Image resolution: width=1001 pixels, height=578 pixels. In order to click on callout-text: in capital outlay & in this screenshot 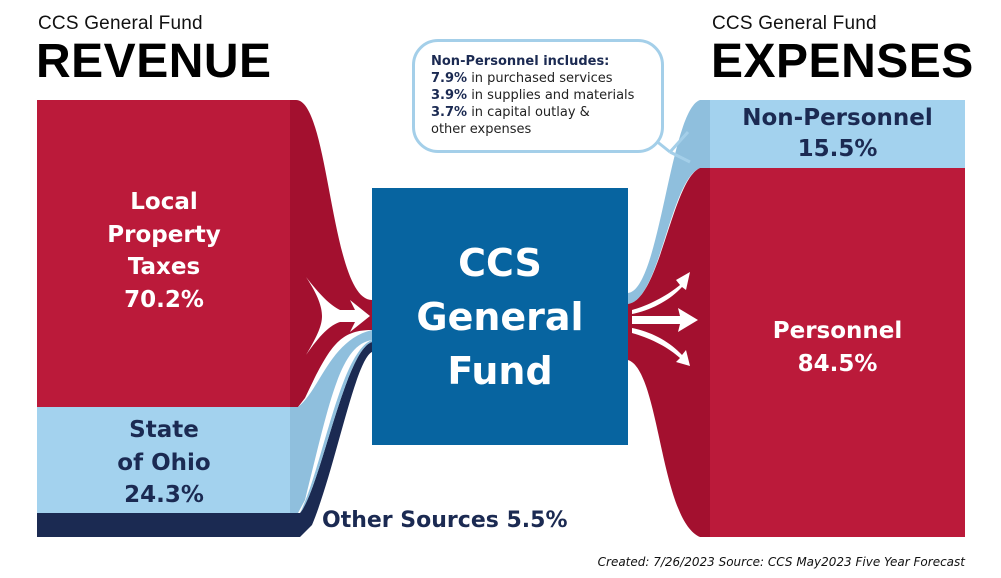, I will do `click(528, 112)`.